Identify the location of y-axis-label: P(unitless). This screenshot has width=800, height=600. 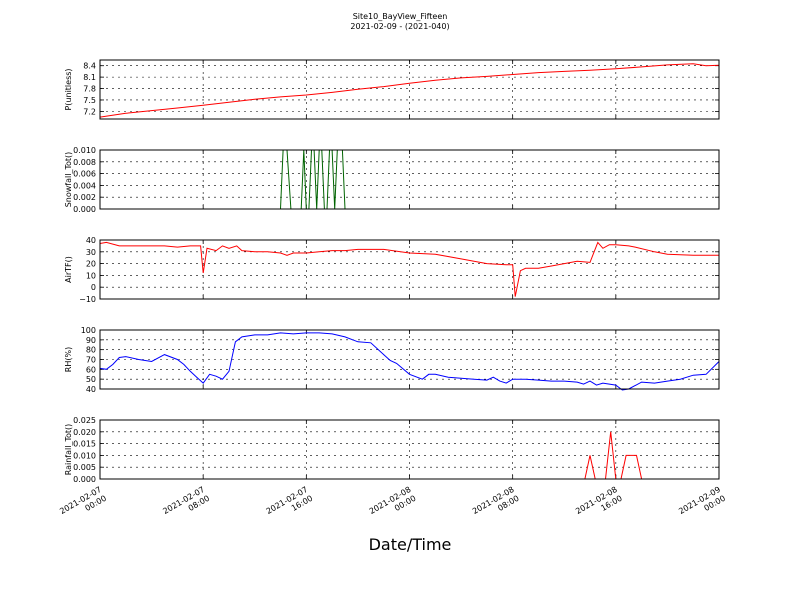
(68, 89).